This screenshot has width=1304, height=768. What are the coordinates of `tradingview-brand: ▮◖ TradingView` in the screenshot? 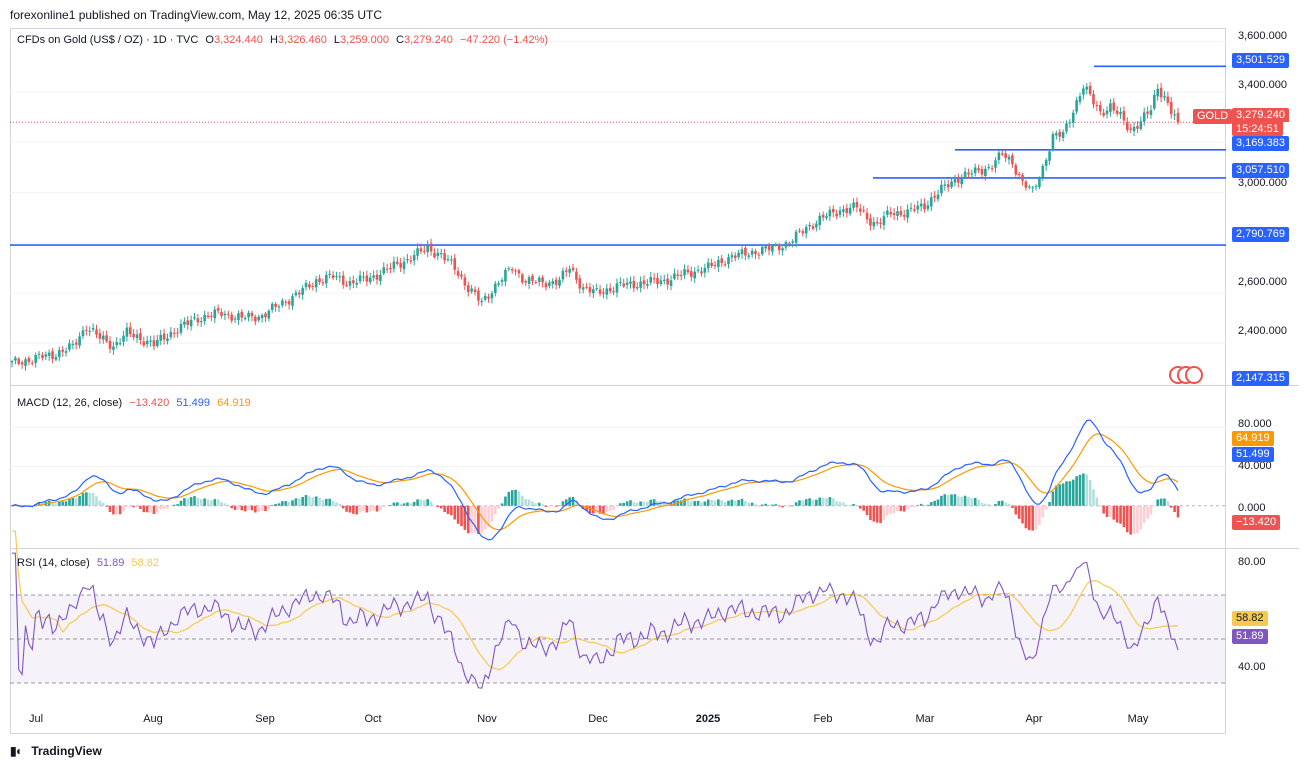 It's located at (56, 751).